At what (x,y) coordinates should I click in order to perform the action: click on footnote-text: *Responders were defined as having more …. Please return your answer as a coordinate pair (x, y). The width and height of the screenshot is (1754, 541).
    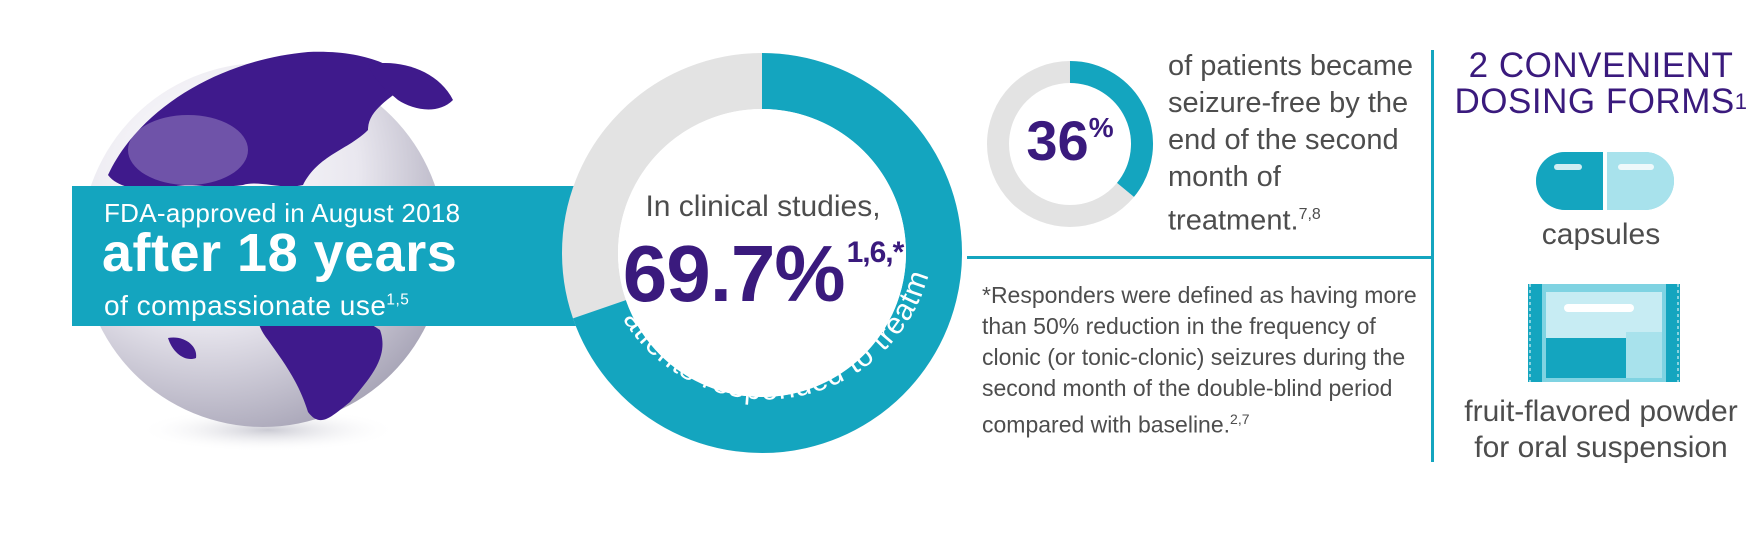
    Looking at the image, I should click on (1199, 360).